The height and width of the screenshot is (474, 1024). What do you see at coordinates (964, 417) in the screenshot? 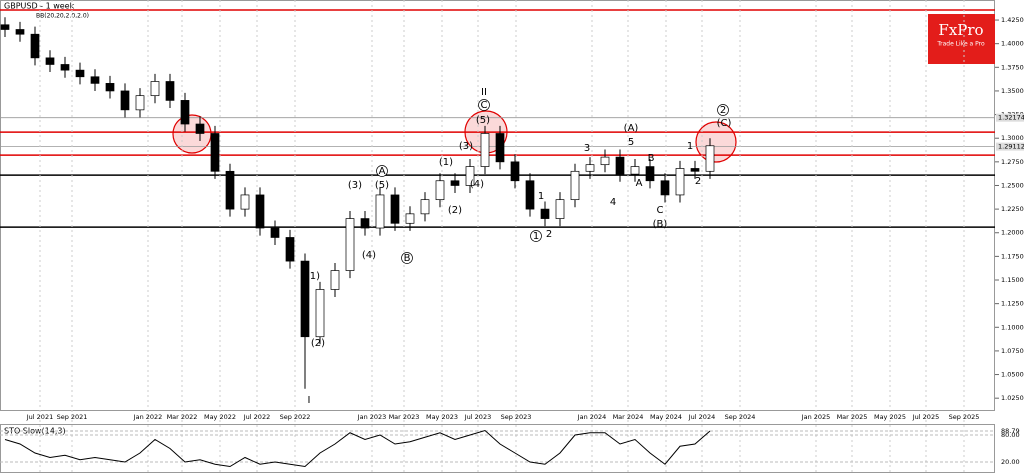
I see `x-tick-label: Sep 2025` at bounding box center [964, 417].